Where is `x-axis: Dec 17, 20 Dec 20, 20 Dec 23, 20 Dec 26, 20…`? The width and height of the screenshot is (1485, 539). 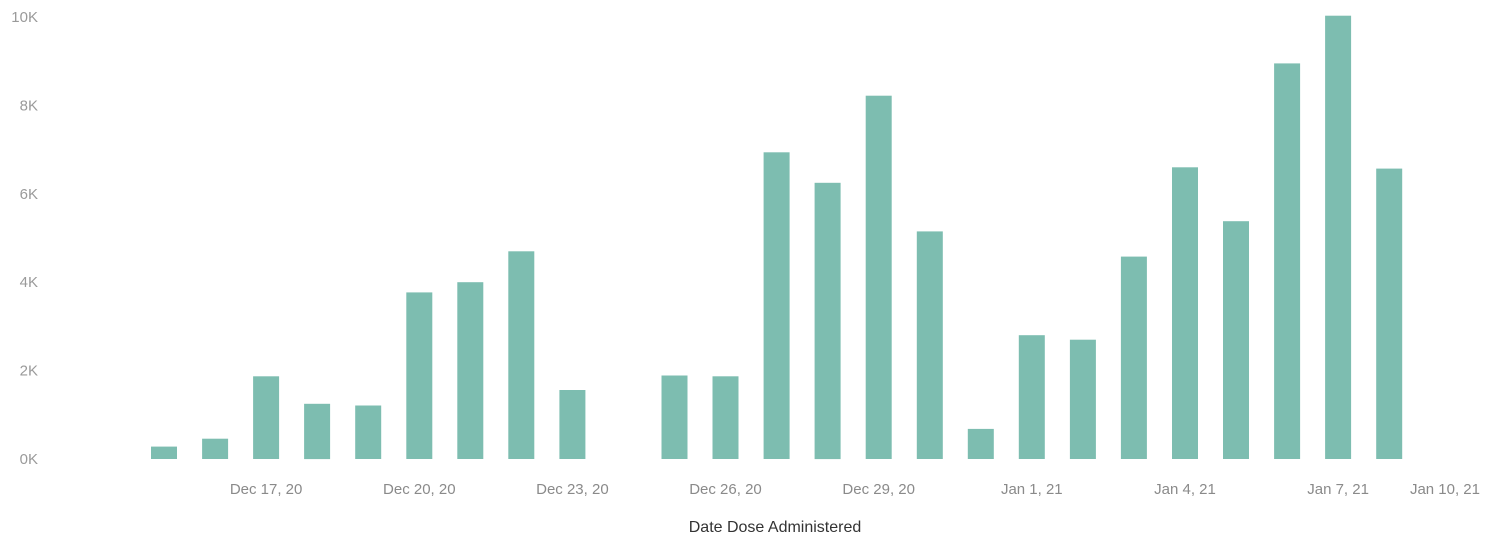
x-axis: Dec 17, 20 Dec 20, 20 Dec 23, 20 Dec 26, 20… is located at coordinates (855, 489).